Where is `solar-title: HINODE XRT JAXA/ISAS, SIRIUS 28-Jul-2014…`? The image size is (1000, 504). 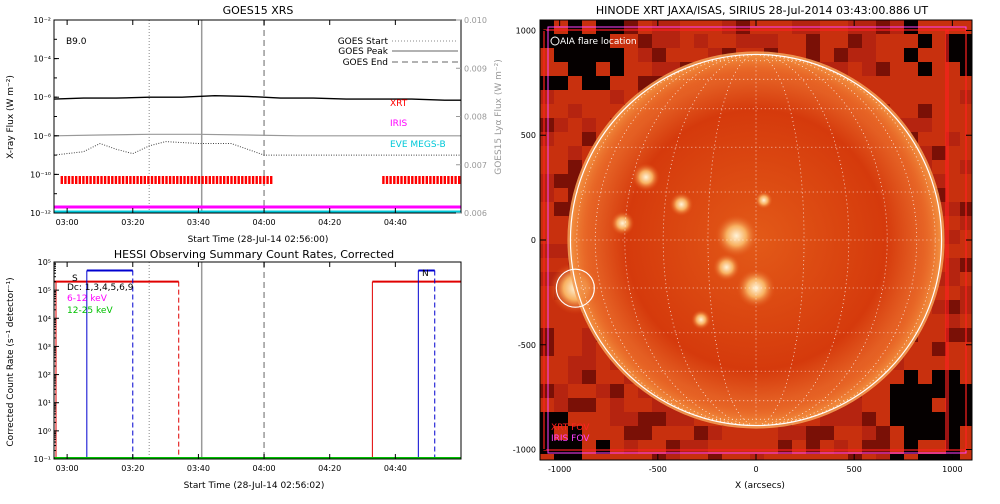 solar-title: HINODE XRT JAXA/ISAS, SIRIUS 28-Jul-2014… is located at coordinates (762, 10).